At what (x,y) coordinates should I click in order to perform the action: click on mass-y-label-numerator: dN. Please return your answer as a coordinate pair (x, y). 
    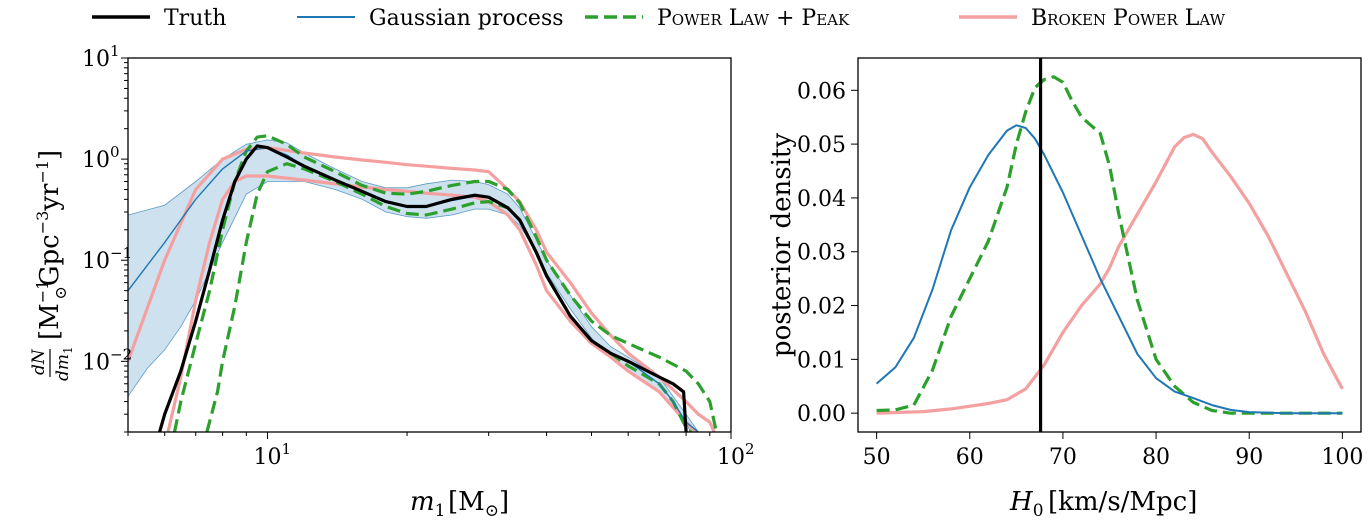
    Looking at the image, I should click on (39, 361).